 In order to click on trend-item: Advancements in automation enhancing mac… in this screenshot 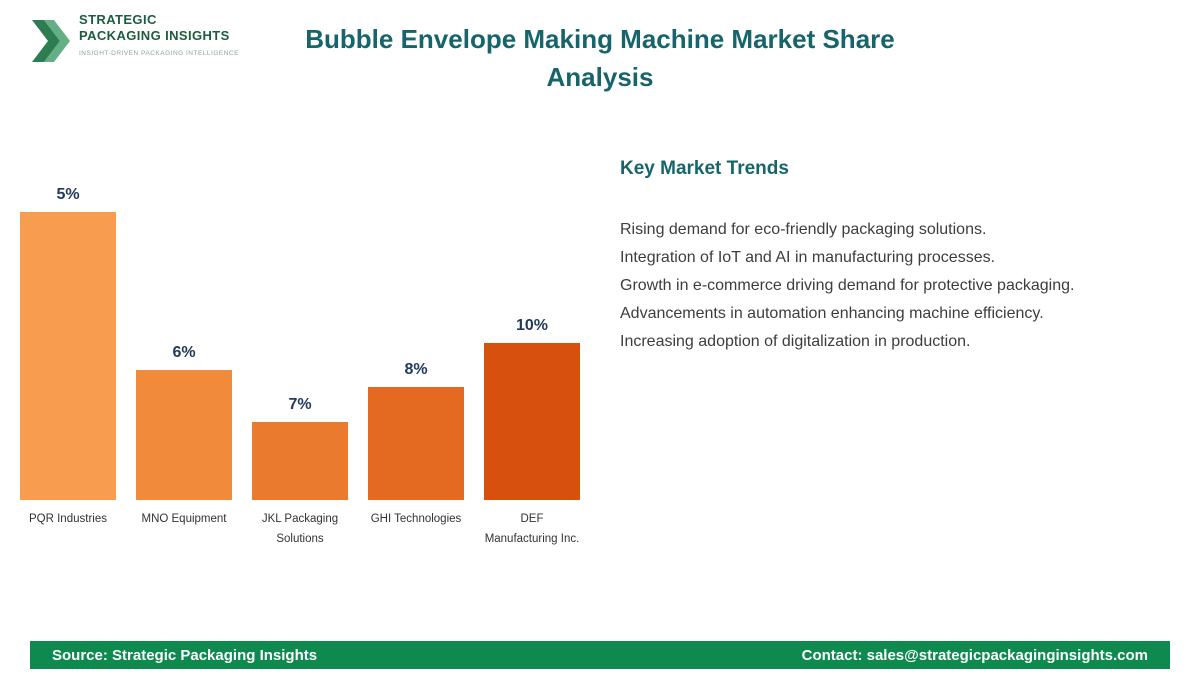, I will do `click(832, 313)`.